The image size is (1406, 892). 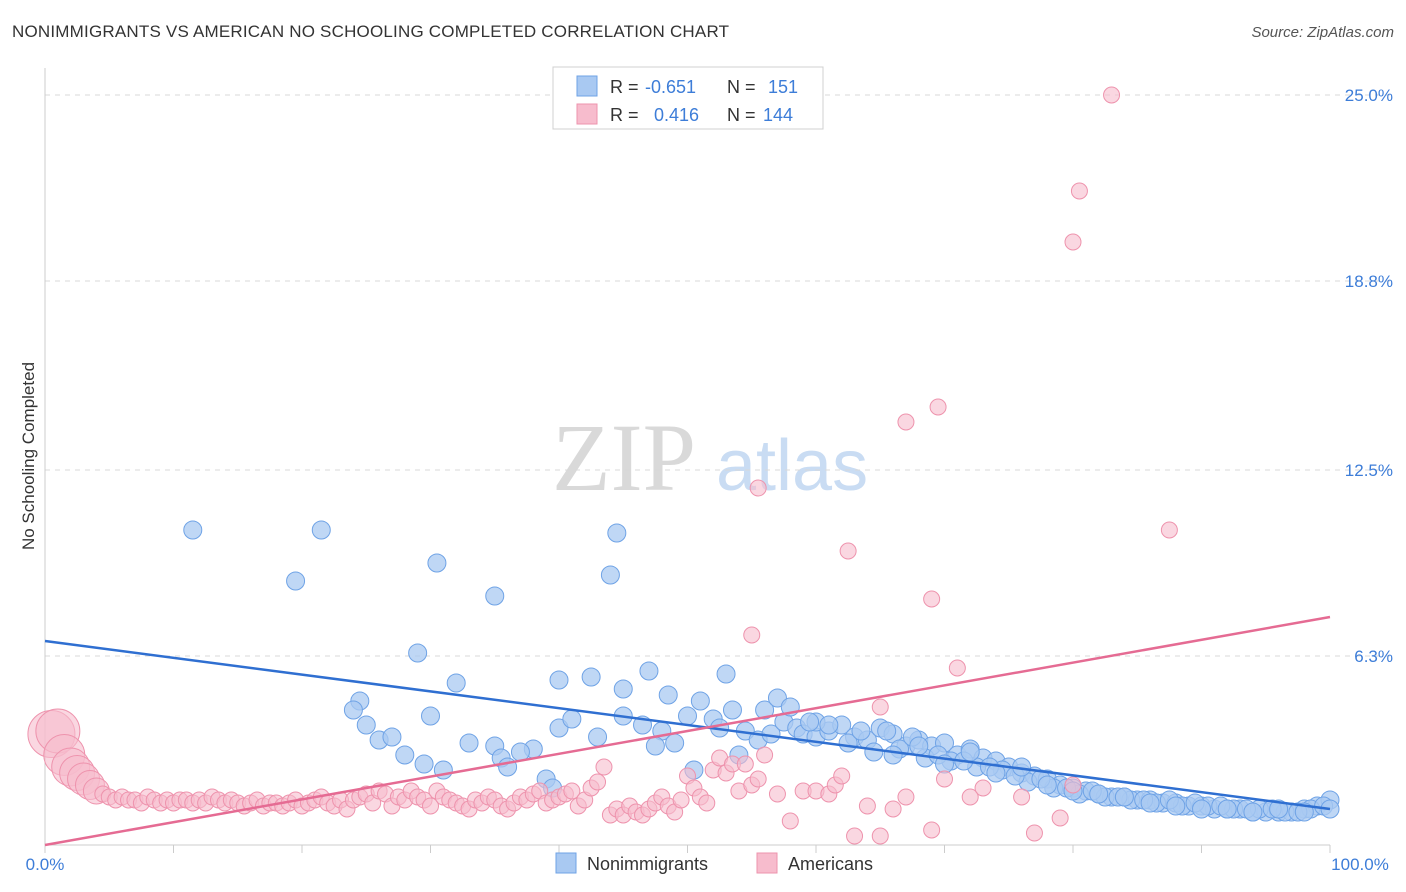 I want to click on legend-bottom-label-nonimmigrants: Nonimmigrants, so click(x=647, y=864).